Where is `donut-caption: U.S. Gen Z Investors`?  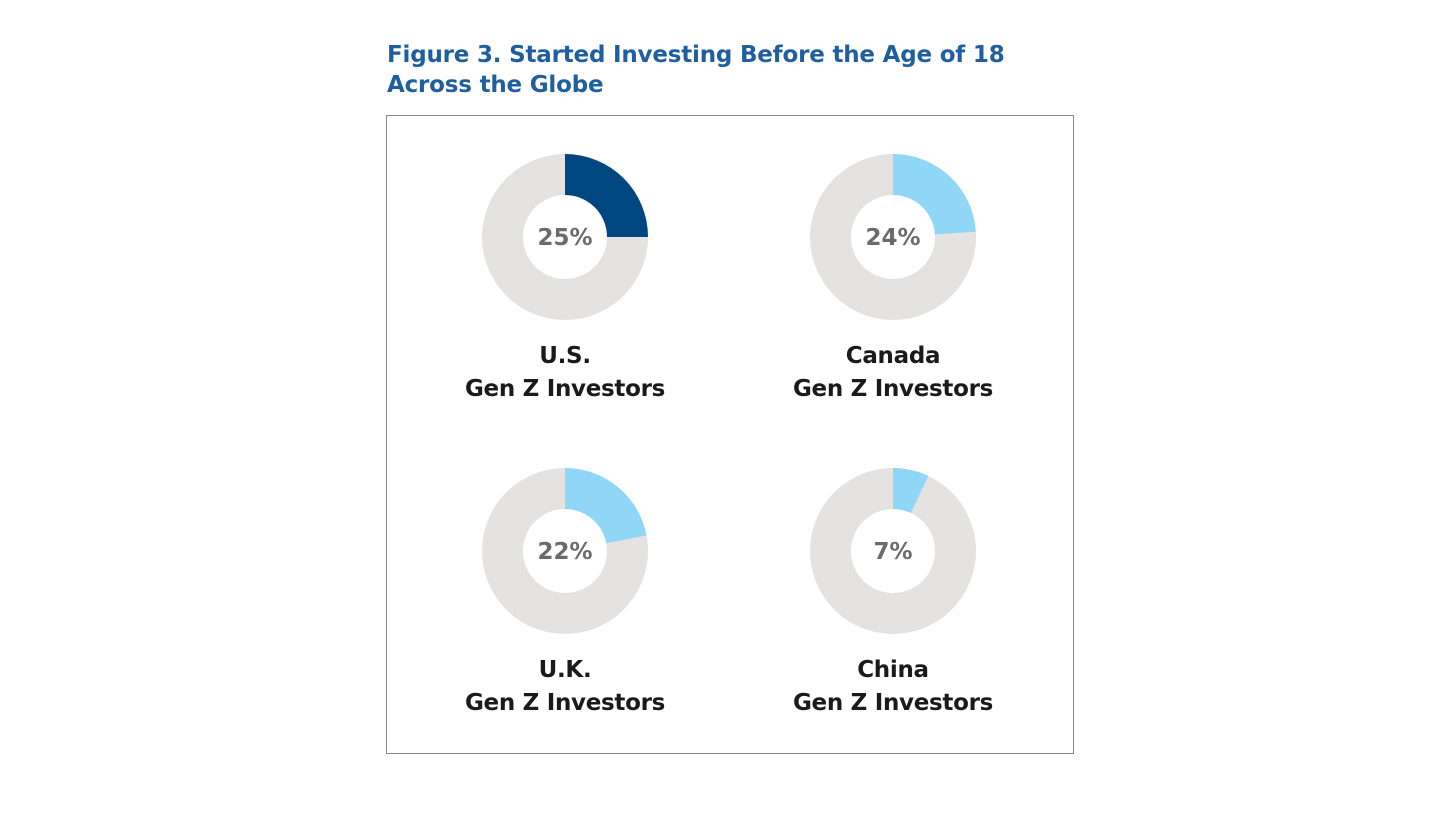 donut-caption: U.S. Gen Z Investors is located at coordinates (565, 373).